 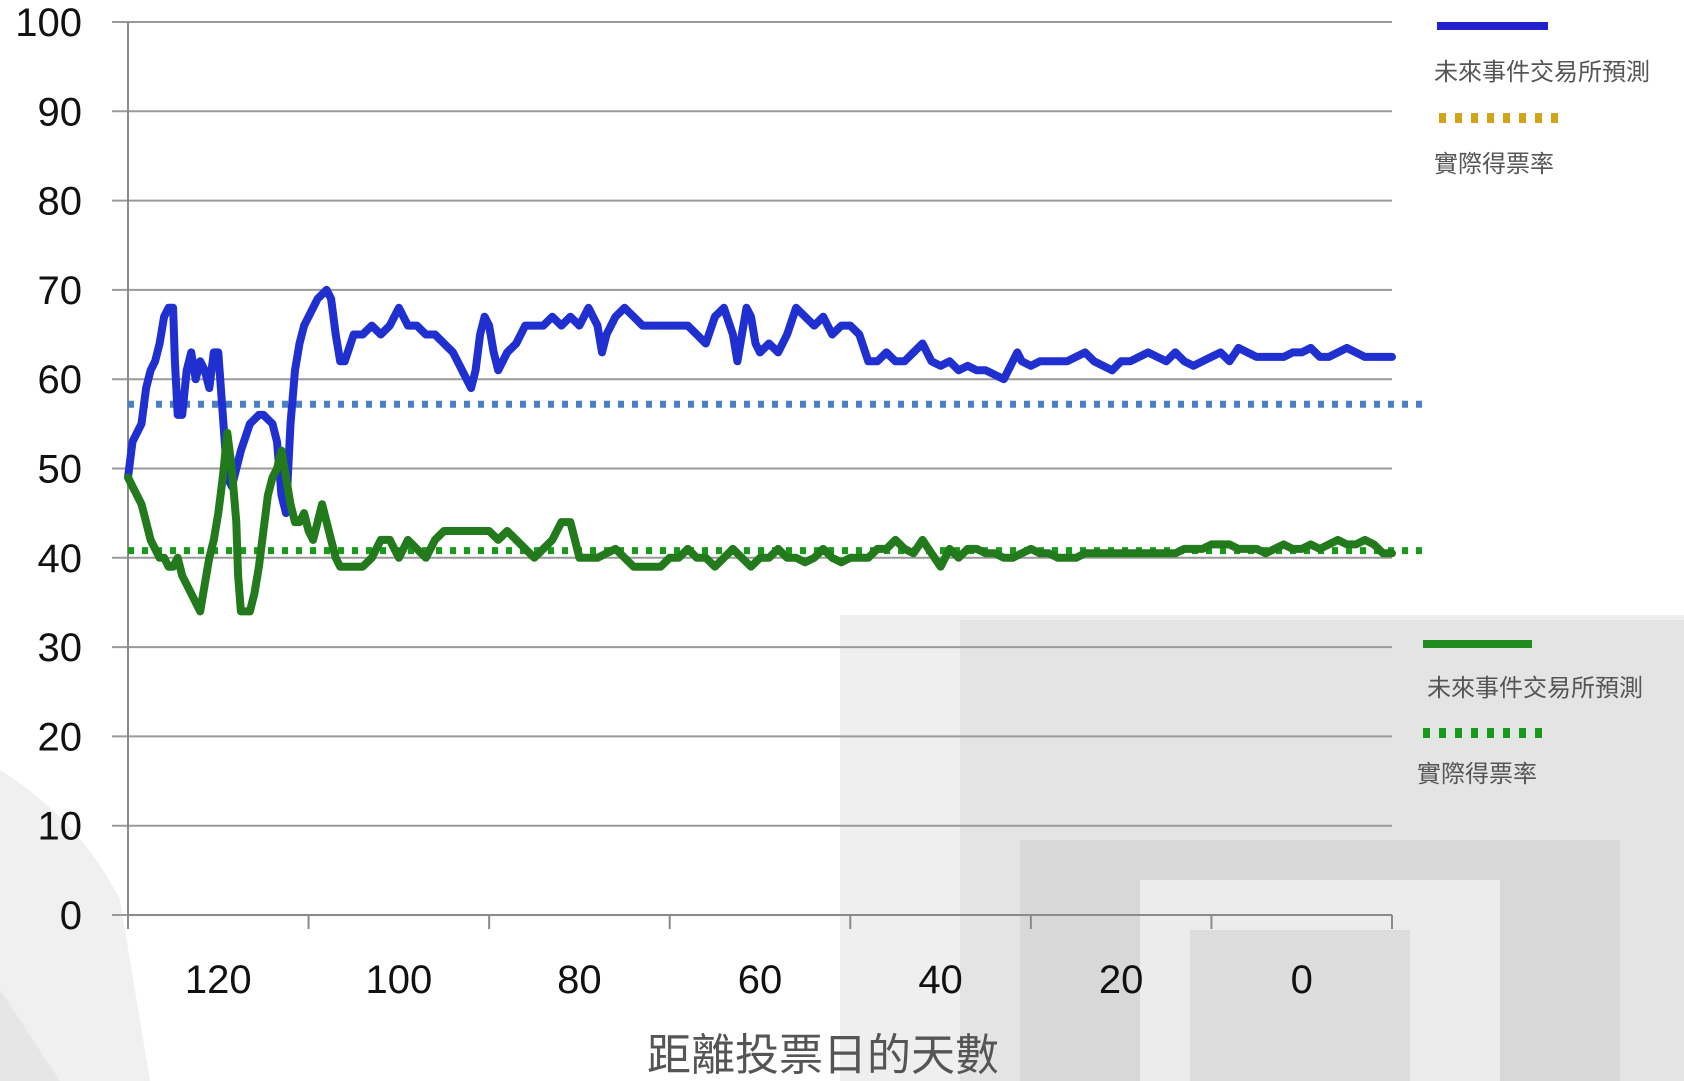 I want to click on y-tick-label: 100, so click(x=48, y=23).